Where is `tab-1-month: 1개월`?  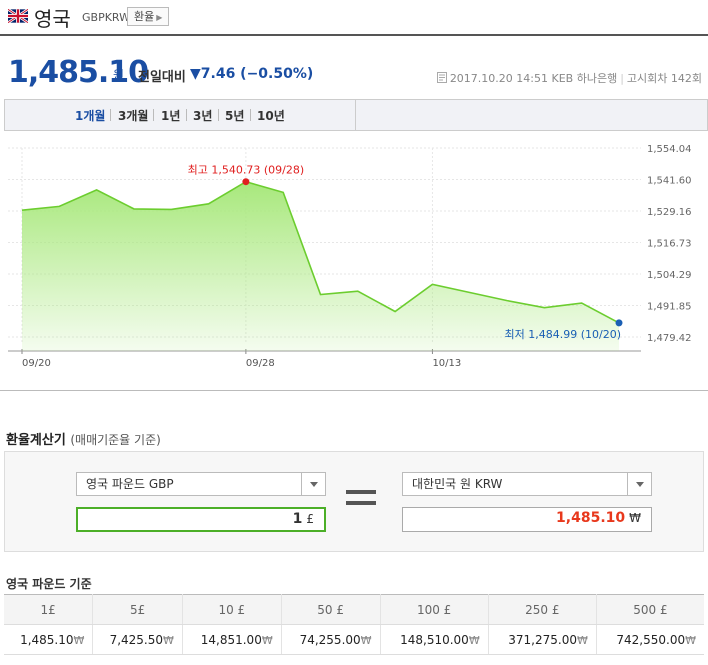 tab-1-month: 1개월 is located at coordinates (90, 116).